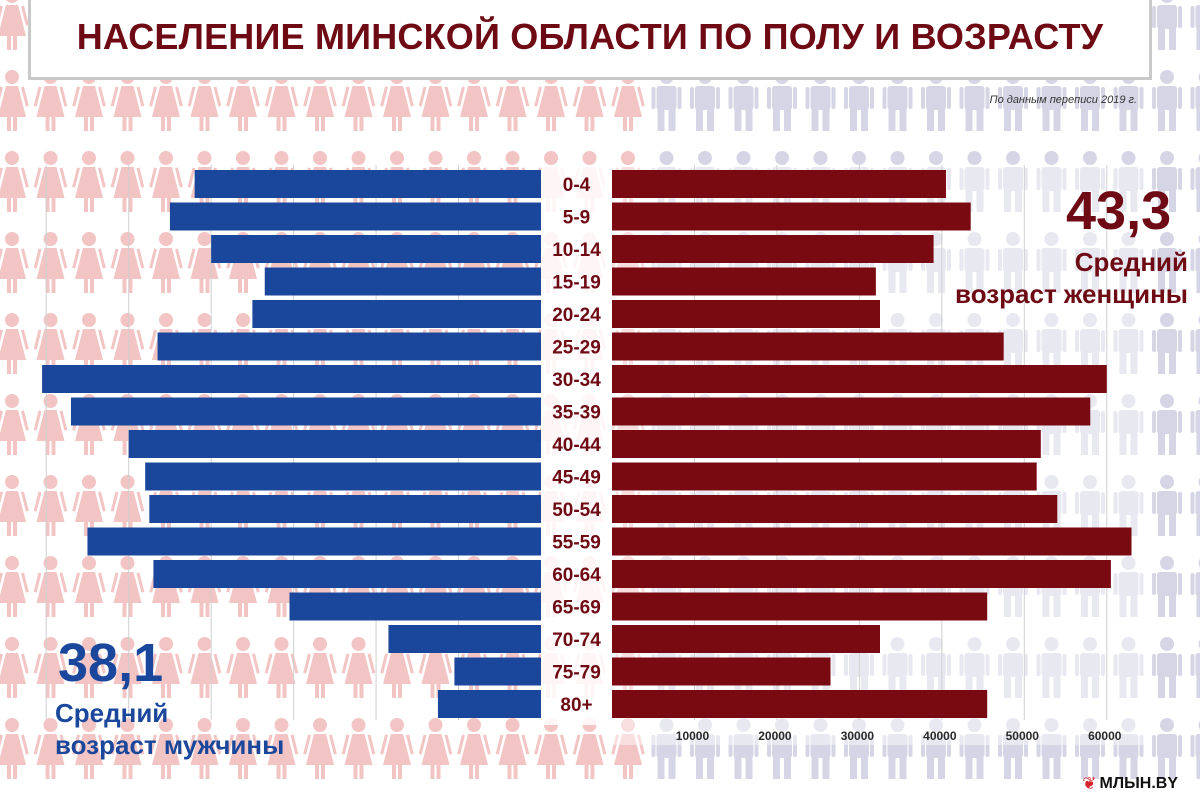  Describe the element at coordinates (111, 663) in the screenshot. I see `male-average-age-value: 38,1` at that location.